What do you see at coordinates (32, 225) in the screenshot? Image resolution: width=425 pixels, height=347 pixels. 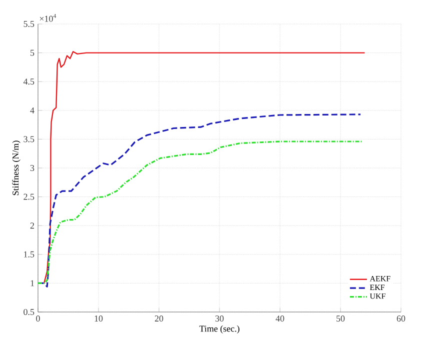 I see `y-tick-label: 2` at bounding box center [32, 225].